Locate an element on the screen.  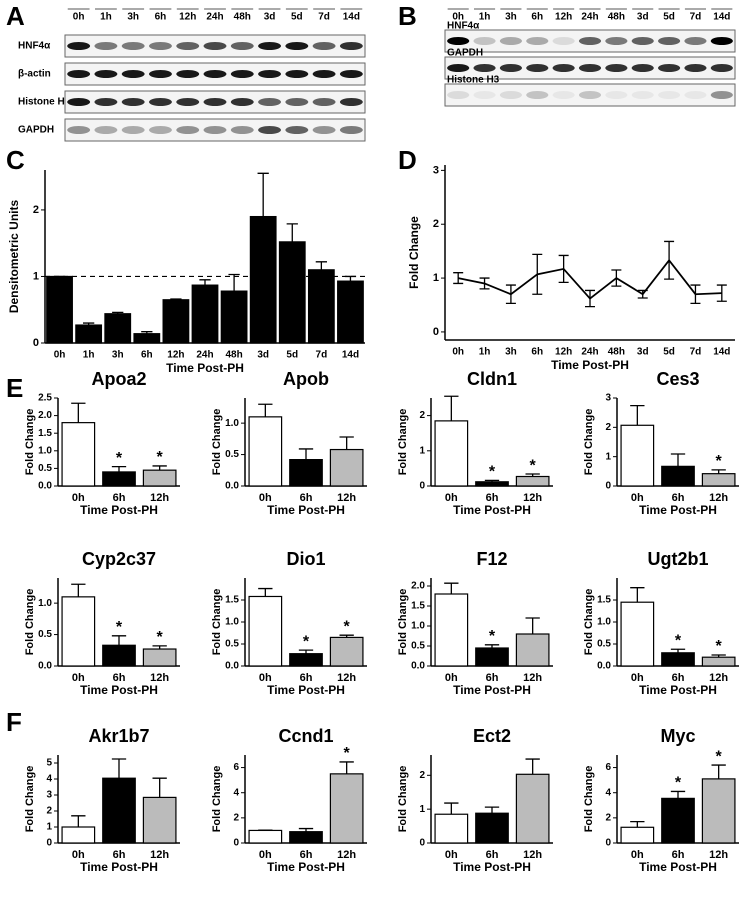
lane-label: 7d is located at coordinates (324, 17).